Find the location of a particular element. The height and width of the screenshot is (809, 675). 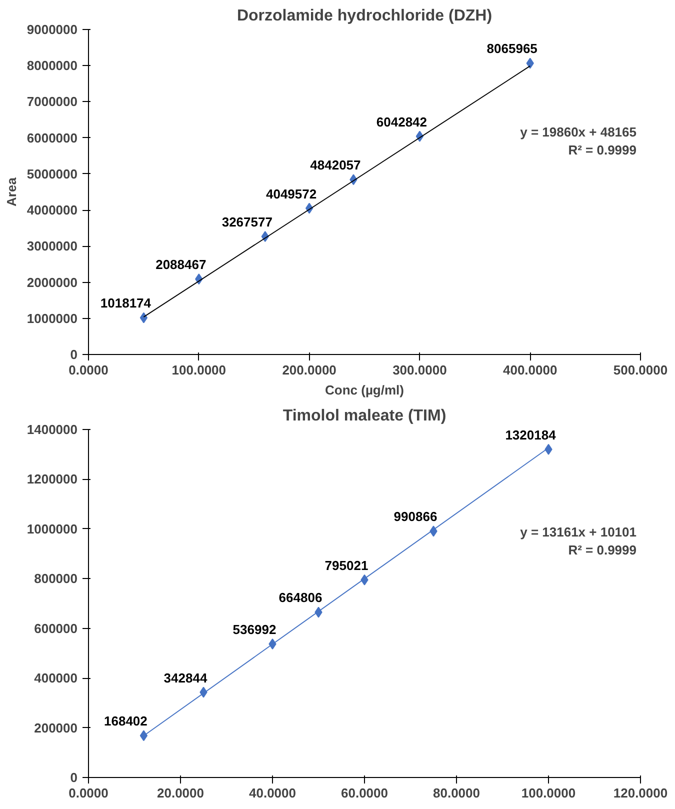

x-tick-label: 300.0000 is located at coordinates (419, 370).